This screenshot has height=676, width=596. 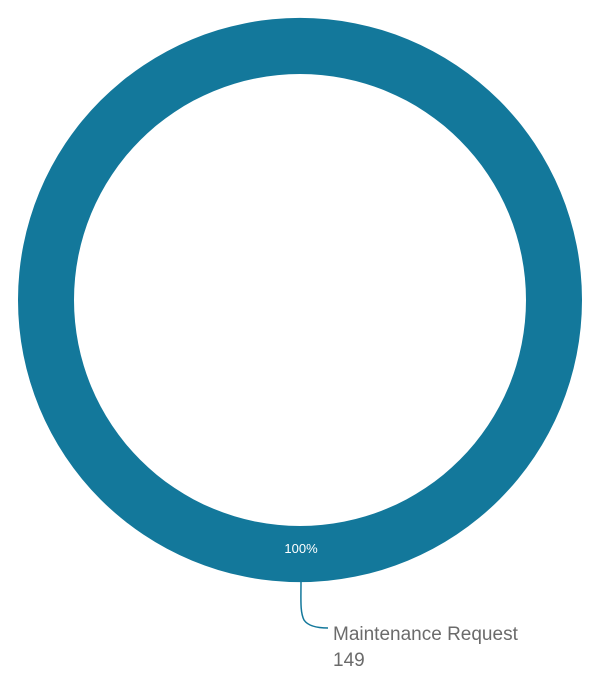 I want to click on slice-leader-line, so click(x=314, y=605).